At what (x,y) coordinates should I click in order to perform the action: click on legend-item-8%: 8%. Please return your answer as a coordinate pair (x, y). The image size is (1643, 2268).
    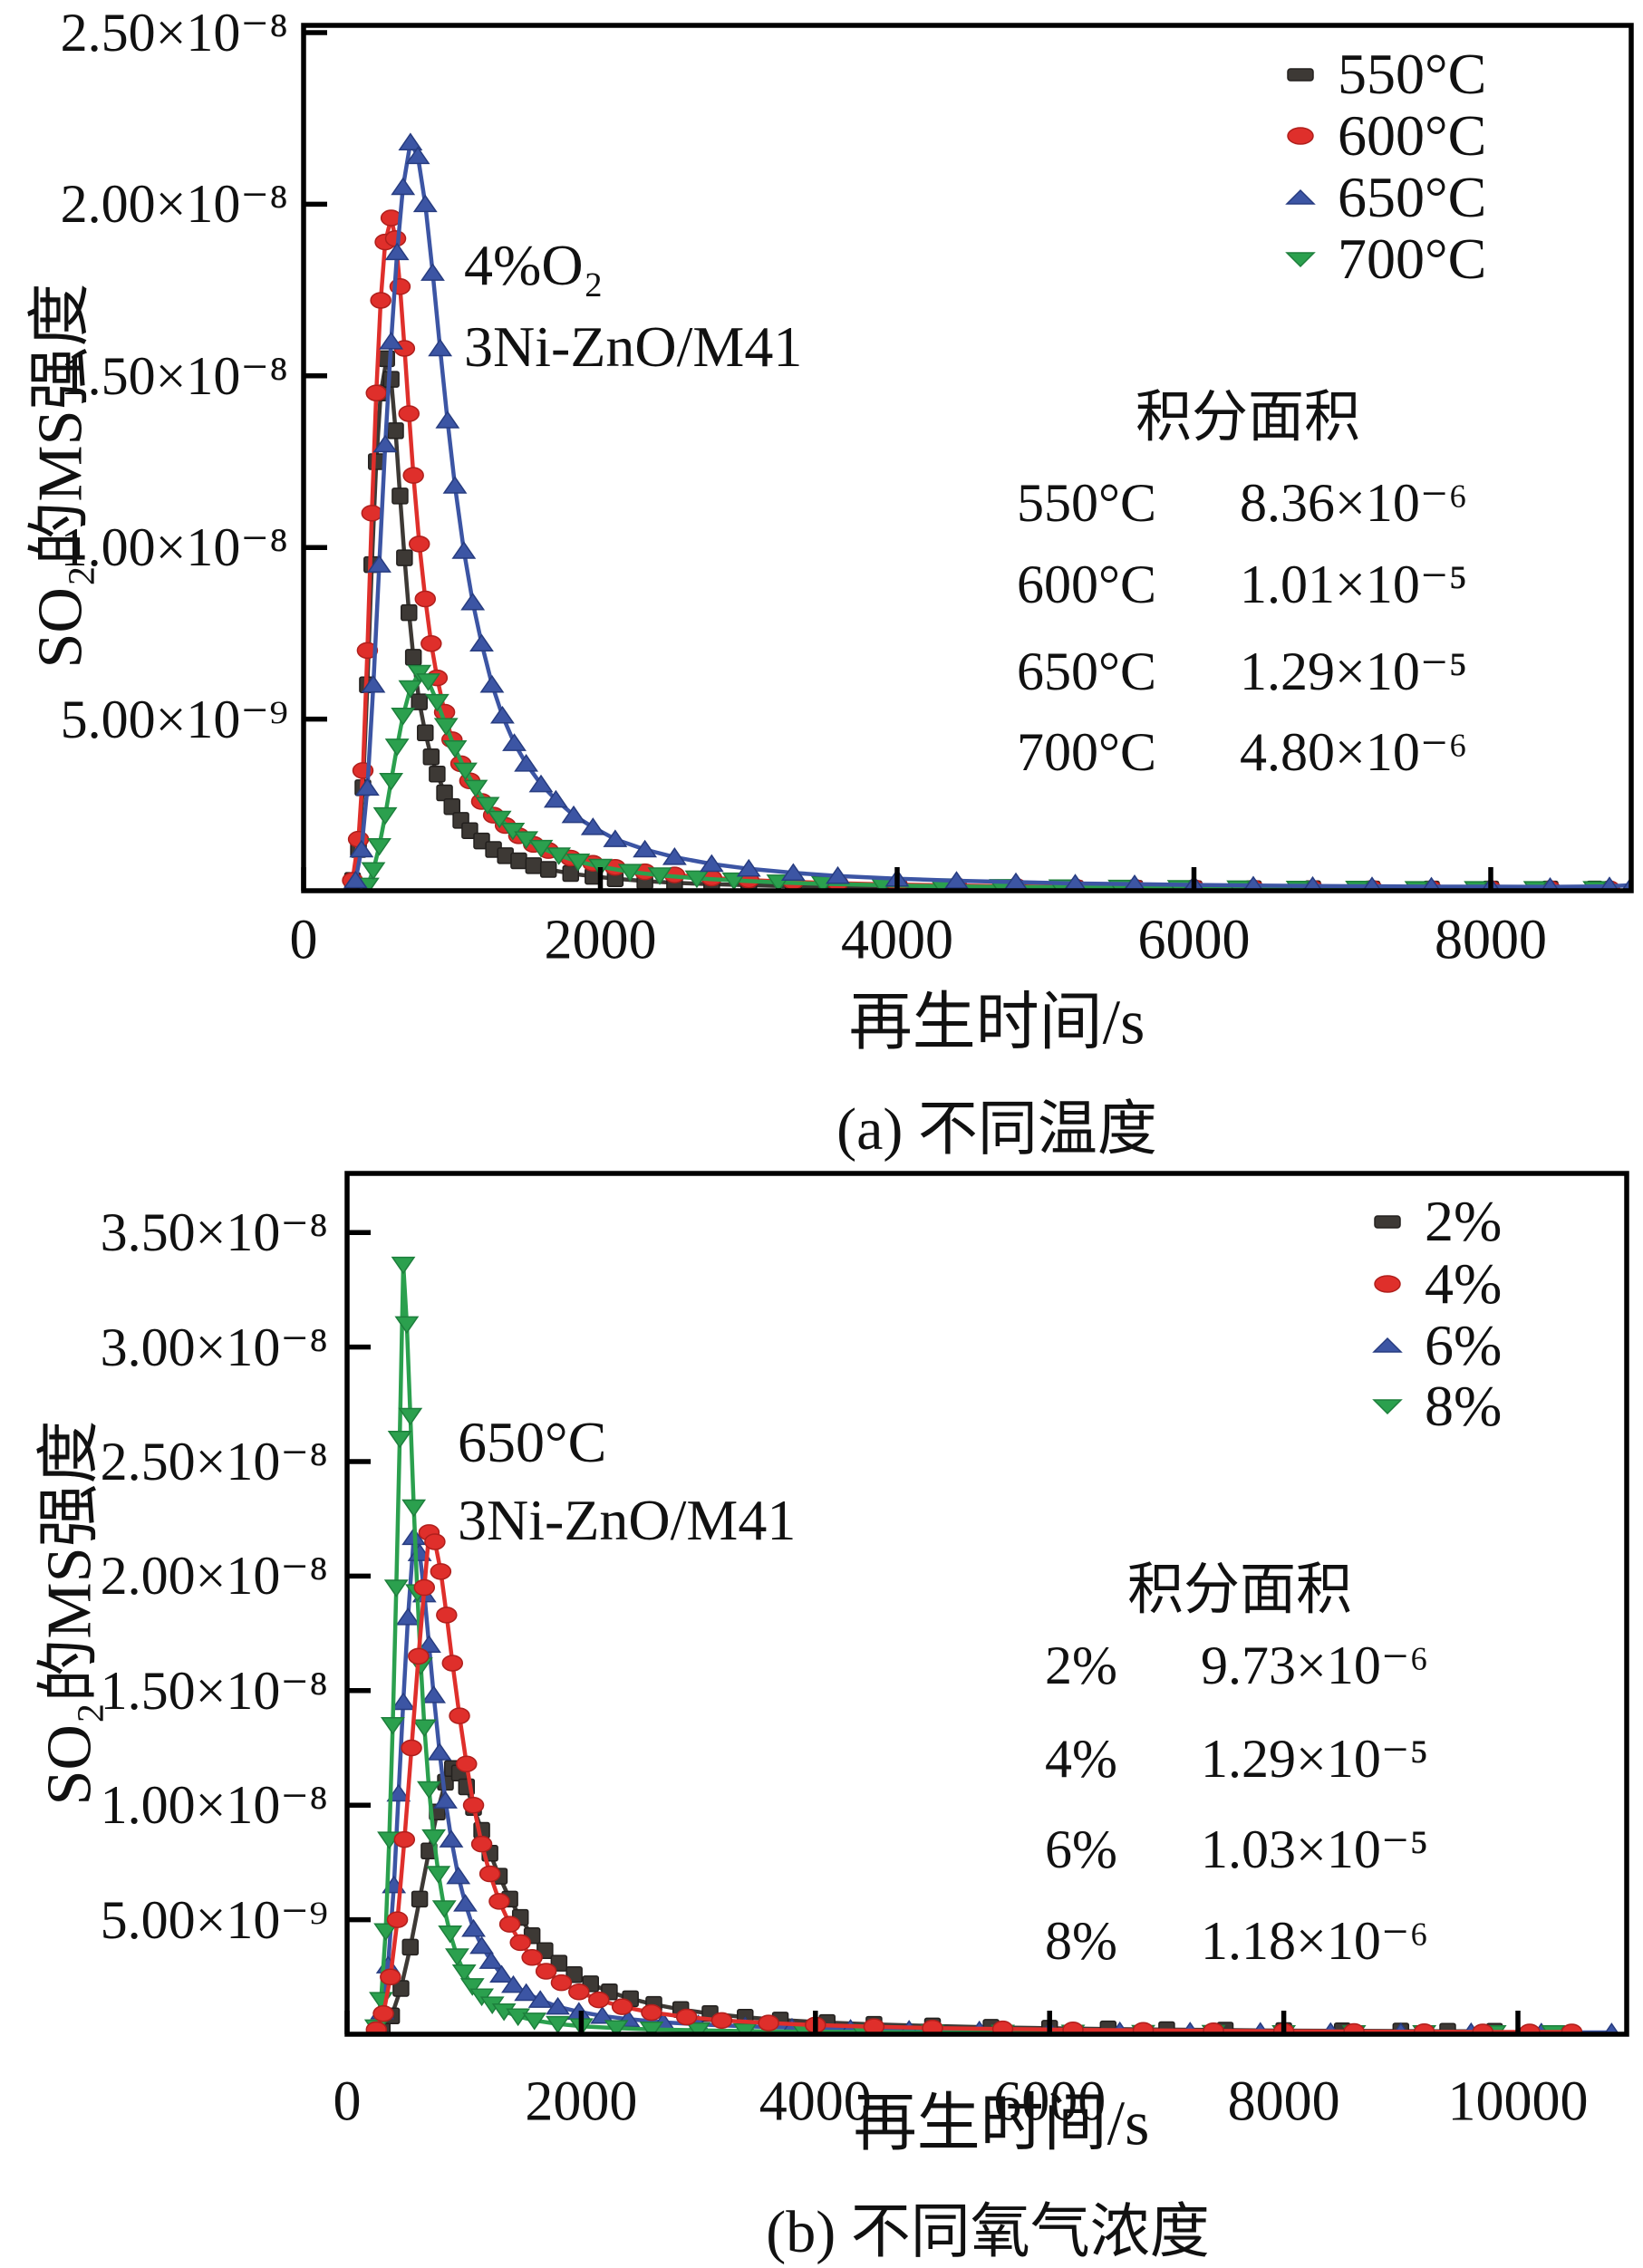
    Looking at the image, I should click on (1434, 1406).